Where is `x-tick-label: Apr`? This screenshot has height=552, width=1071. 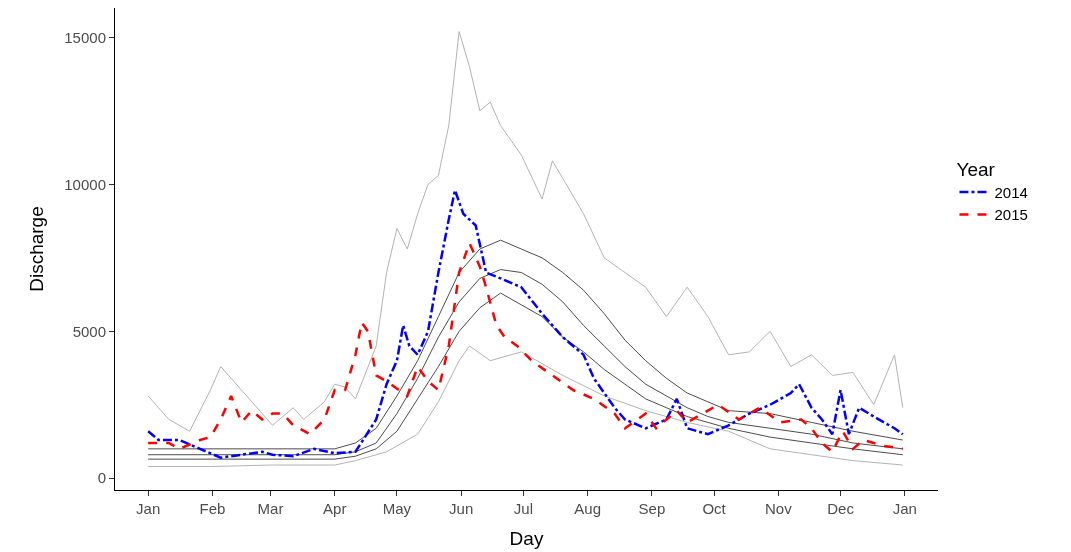
x-tick-label: Apr is located at coordinates (335, 508).